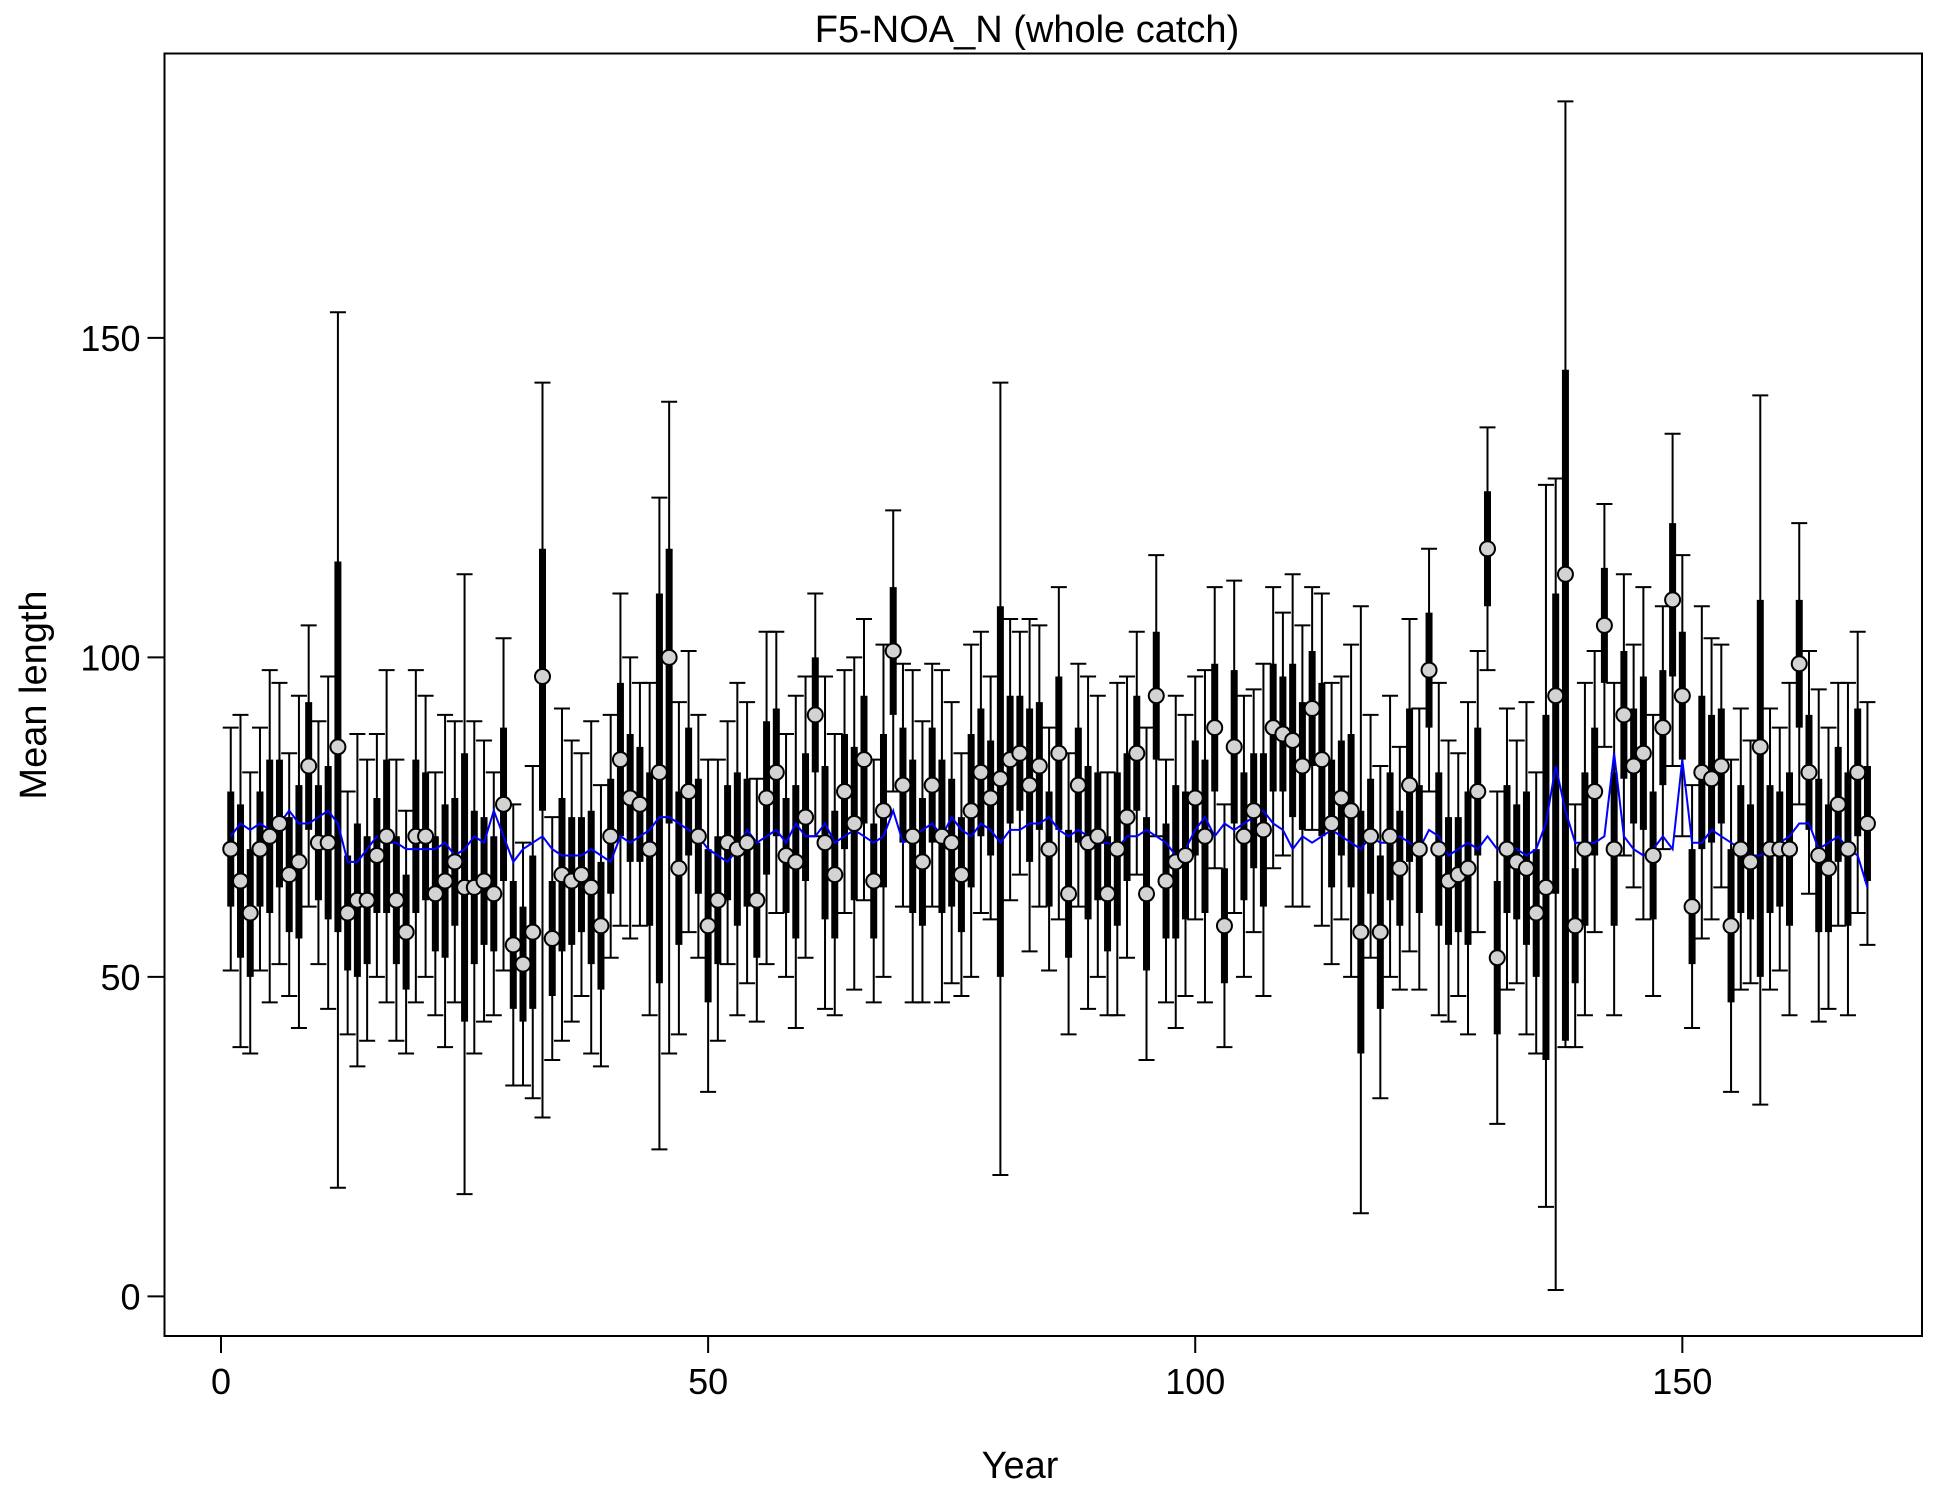  What do you see at coordinates (1027, 30) in the screenshot?
I see `chart-title: F5-NOA_N (whole catch)` at bounding box center [1027, 30].